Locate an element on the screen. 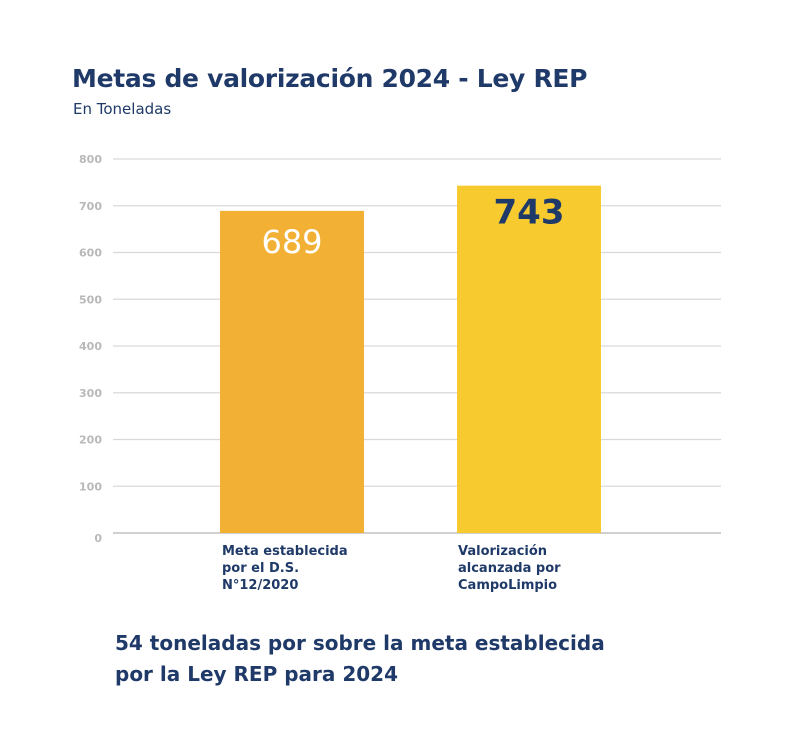  data-labels: 689 743 is located at coordinates (412, 227).